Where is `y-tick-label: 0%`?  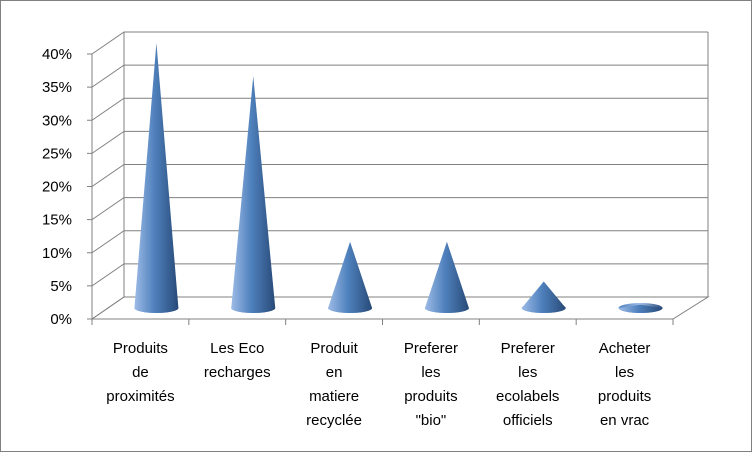 y-tick-label: 0% is located at coordinates (61, 319).